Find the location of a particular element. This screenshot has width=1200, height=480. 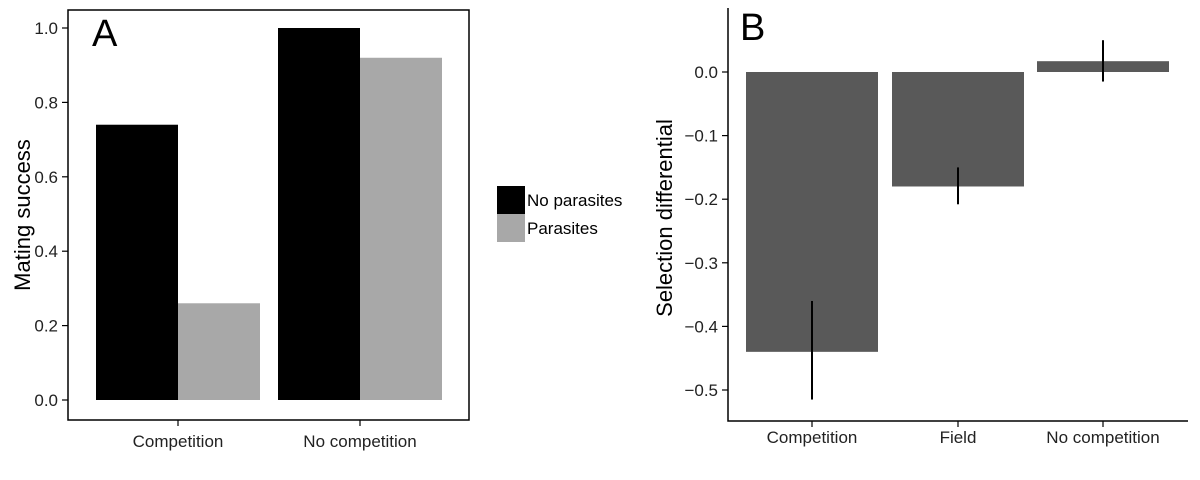

legend-swatch-parasites is located at coordinates (511, 228).